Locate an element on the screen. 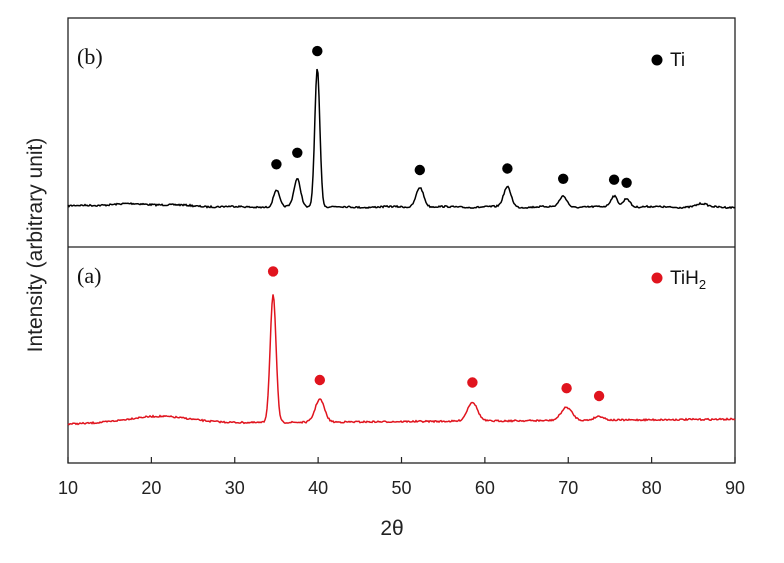 The image size is (784, 563). x-tick-label: 60 is located at coordinates (485, 488).